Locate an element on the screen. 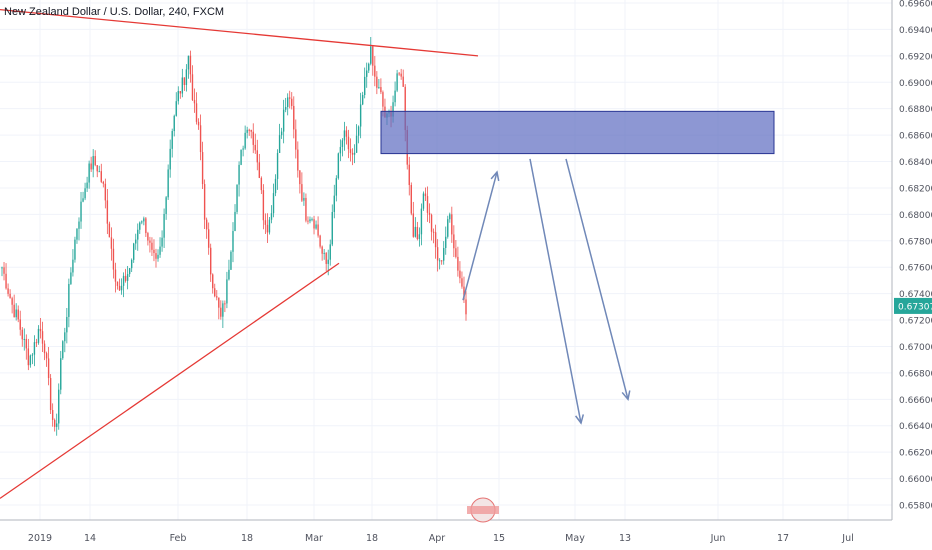 The height and width of the screenshot is (550, 932). time-axis: 2019 14 Feb 18 Mar 18 Apr 15 May 13 Jun 17 Jul is located at coordinates (446, 531).